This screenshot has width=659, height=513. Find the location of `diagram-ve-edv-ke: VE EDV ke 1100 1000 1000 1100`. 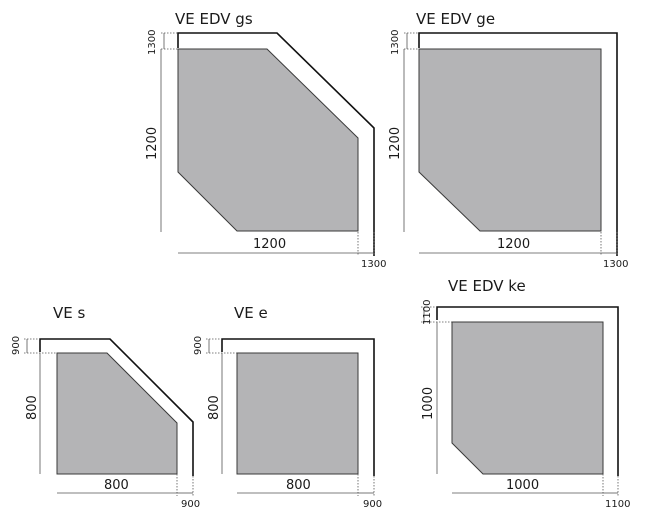

diagram-ve-edv-ke: VE EDV ke 1100 1000 1000 1100 is located at coordinates (525, 393).